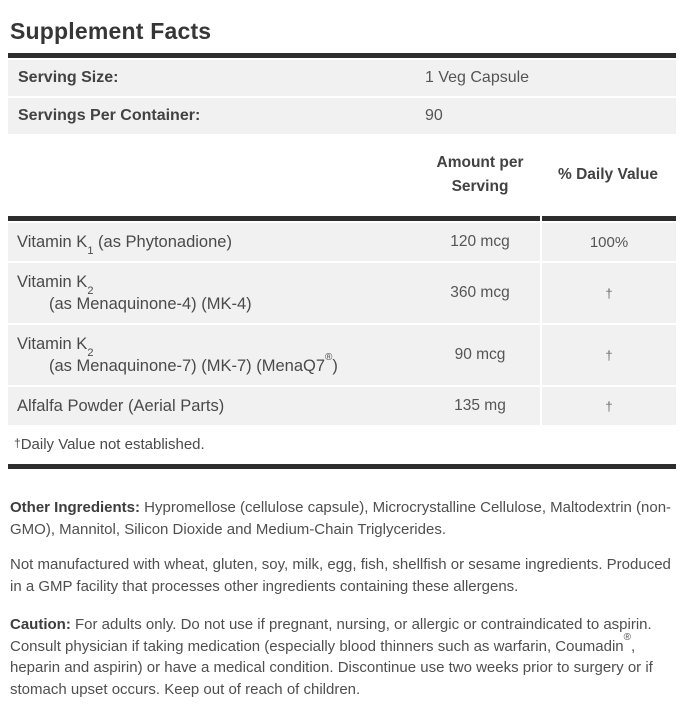  Describe the element at coordinates (480, 186) in the screenshot. I see `amount-header-line2: Serving` at that location.